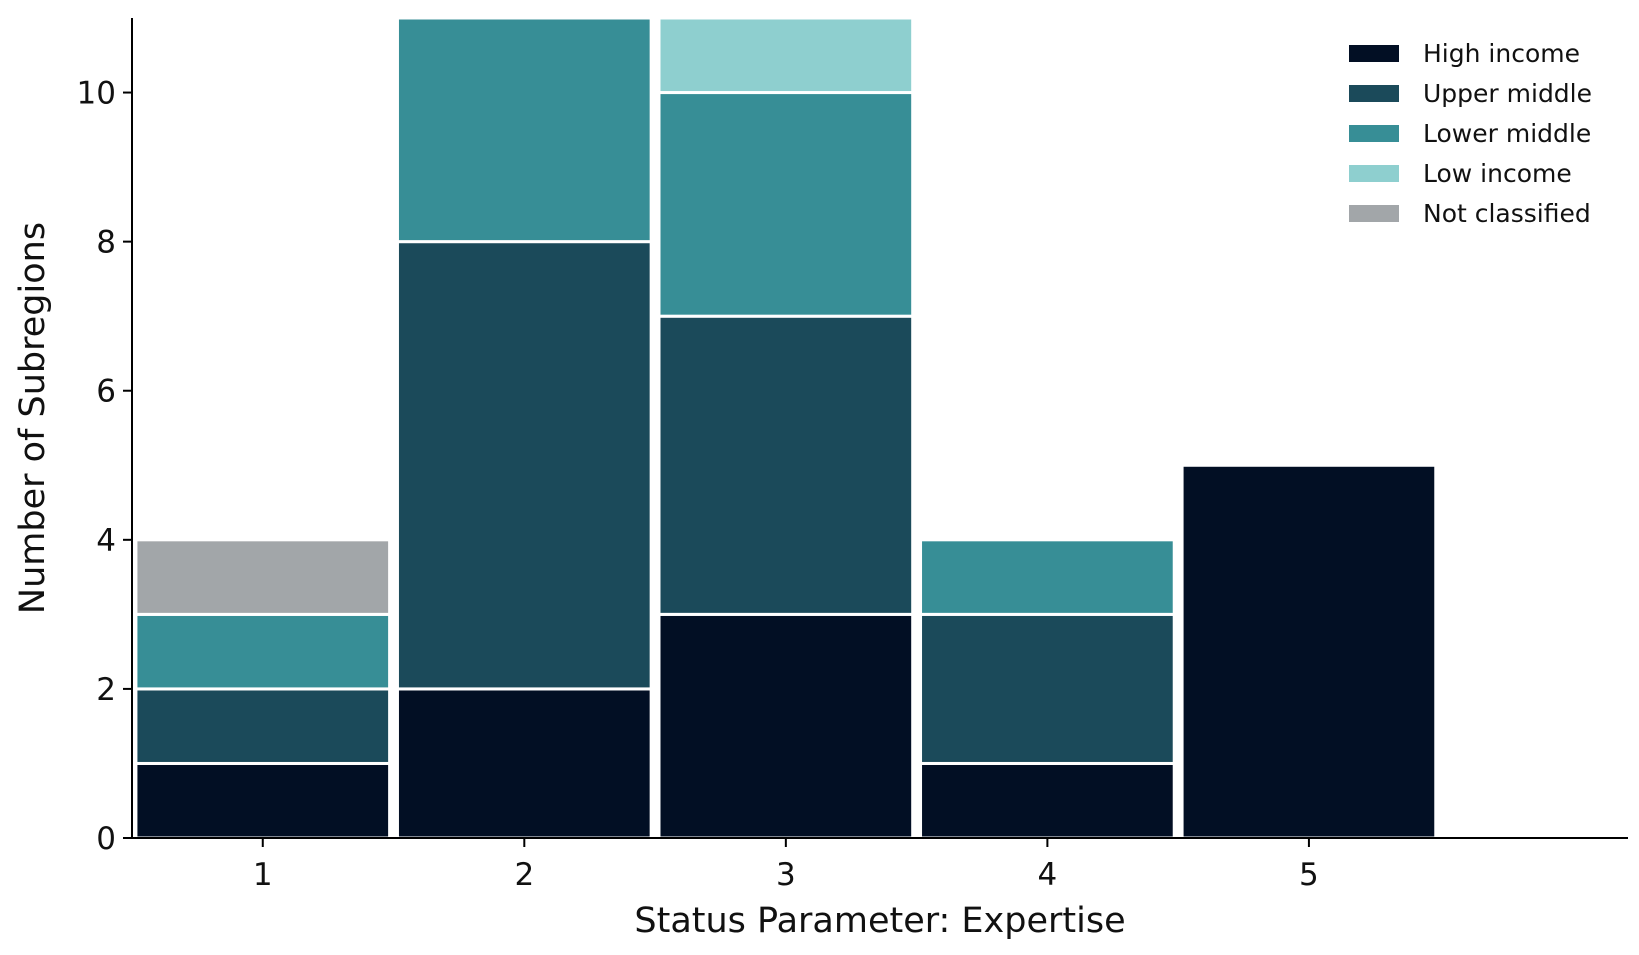 The image size is (1639, 955). Describe the element at coordinates (786, 875) in the screenshot. I see `x-tick-label: 3` at that location.